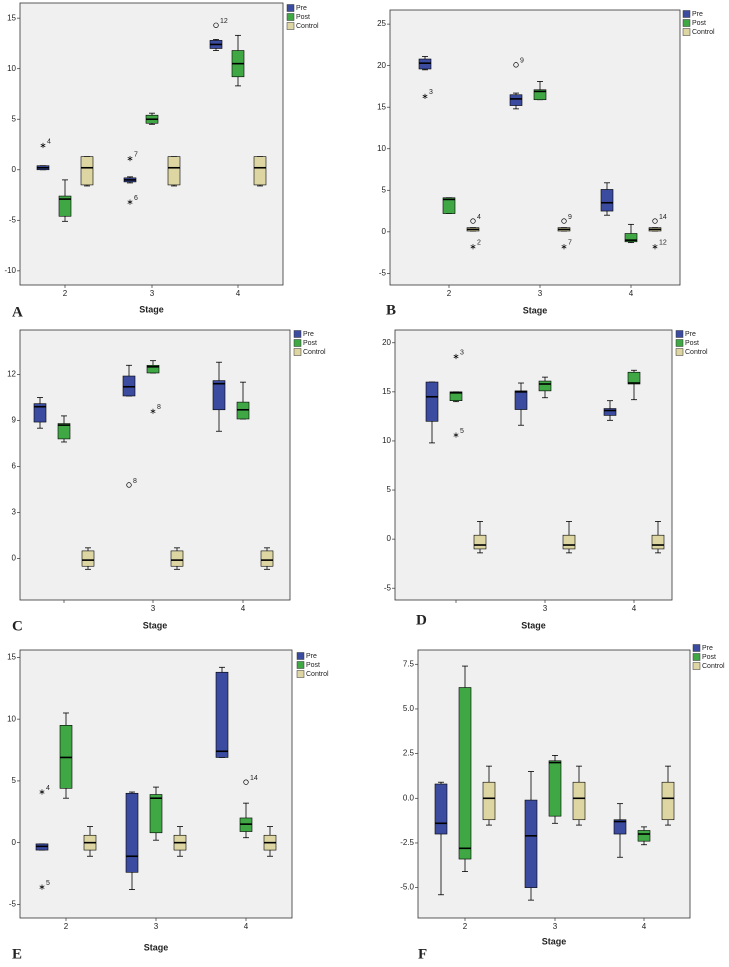 The height and width of the screenshot is (967, 729). I want to click on outlier-label: 3, so click(462, 352).